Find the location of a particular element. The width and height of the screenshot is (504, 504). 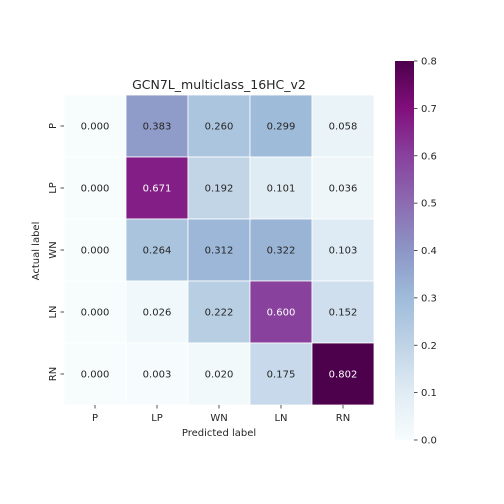

cell-value-label: 0.152 is located at coordinates (343, 313).